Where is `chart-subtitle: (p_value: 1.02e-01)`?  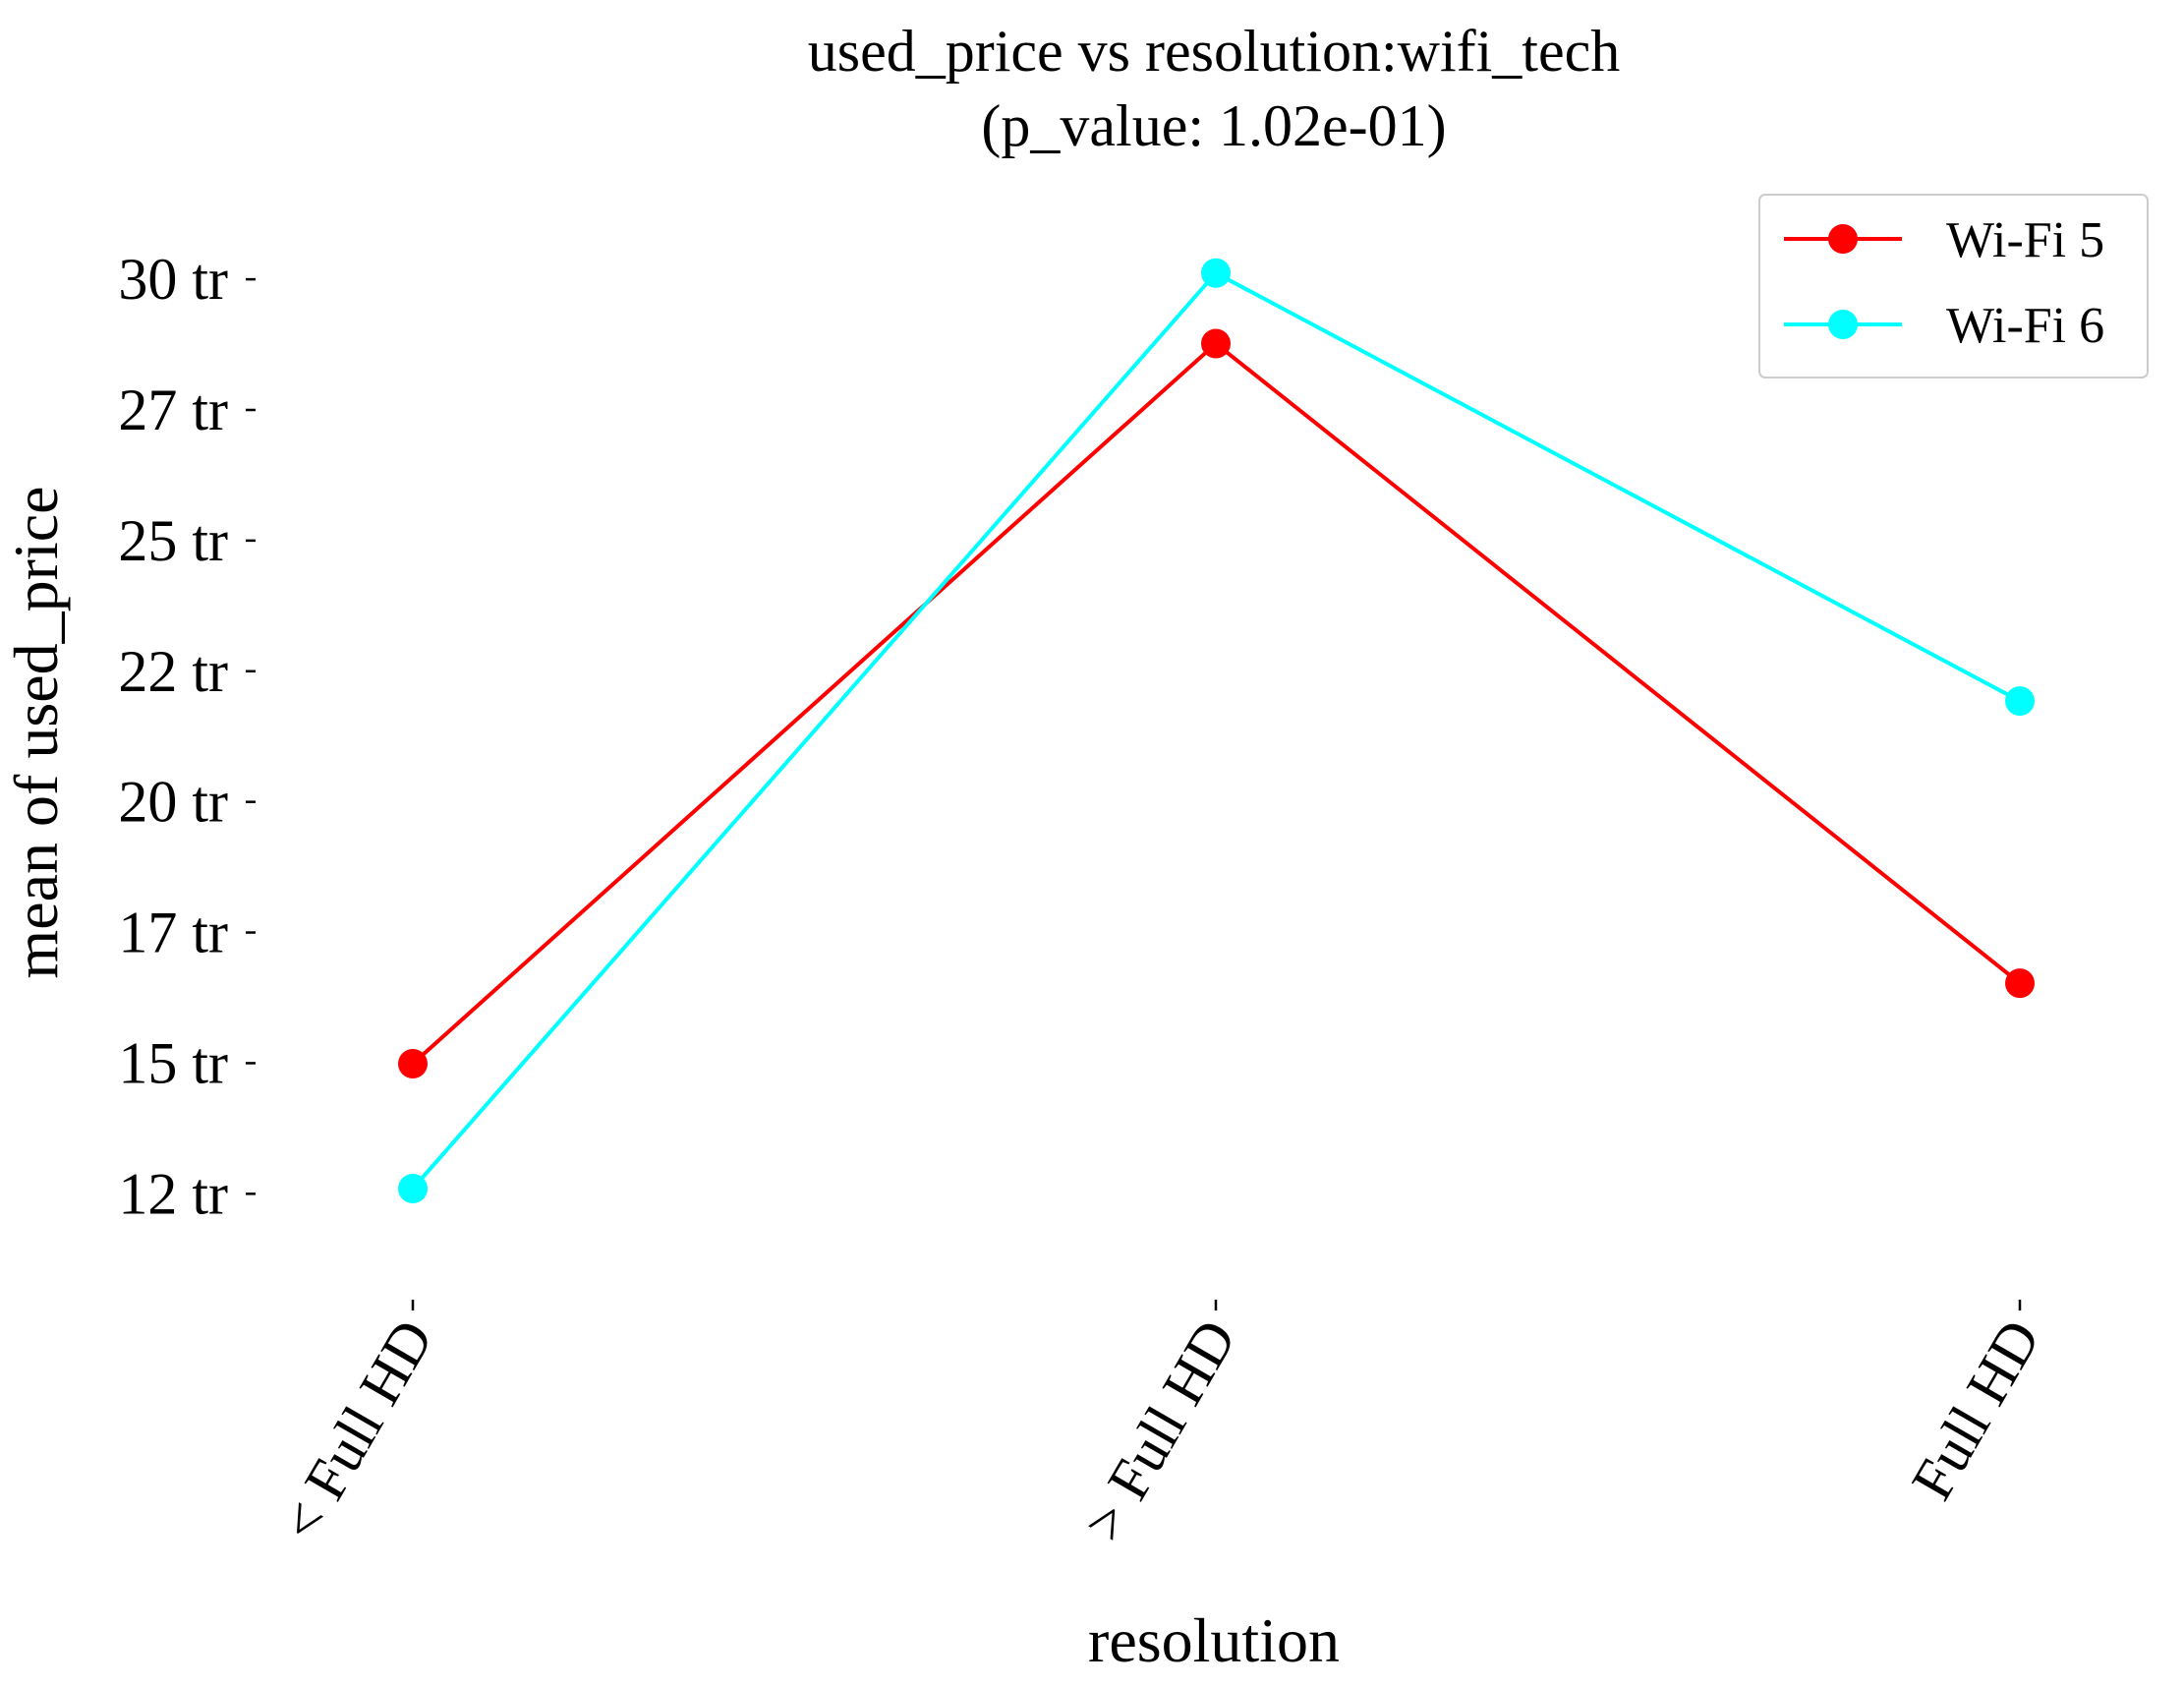 chart-subtitle: (p_value: 1.02e-01) is located at coordinates (1213, 125).